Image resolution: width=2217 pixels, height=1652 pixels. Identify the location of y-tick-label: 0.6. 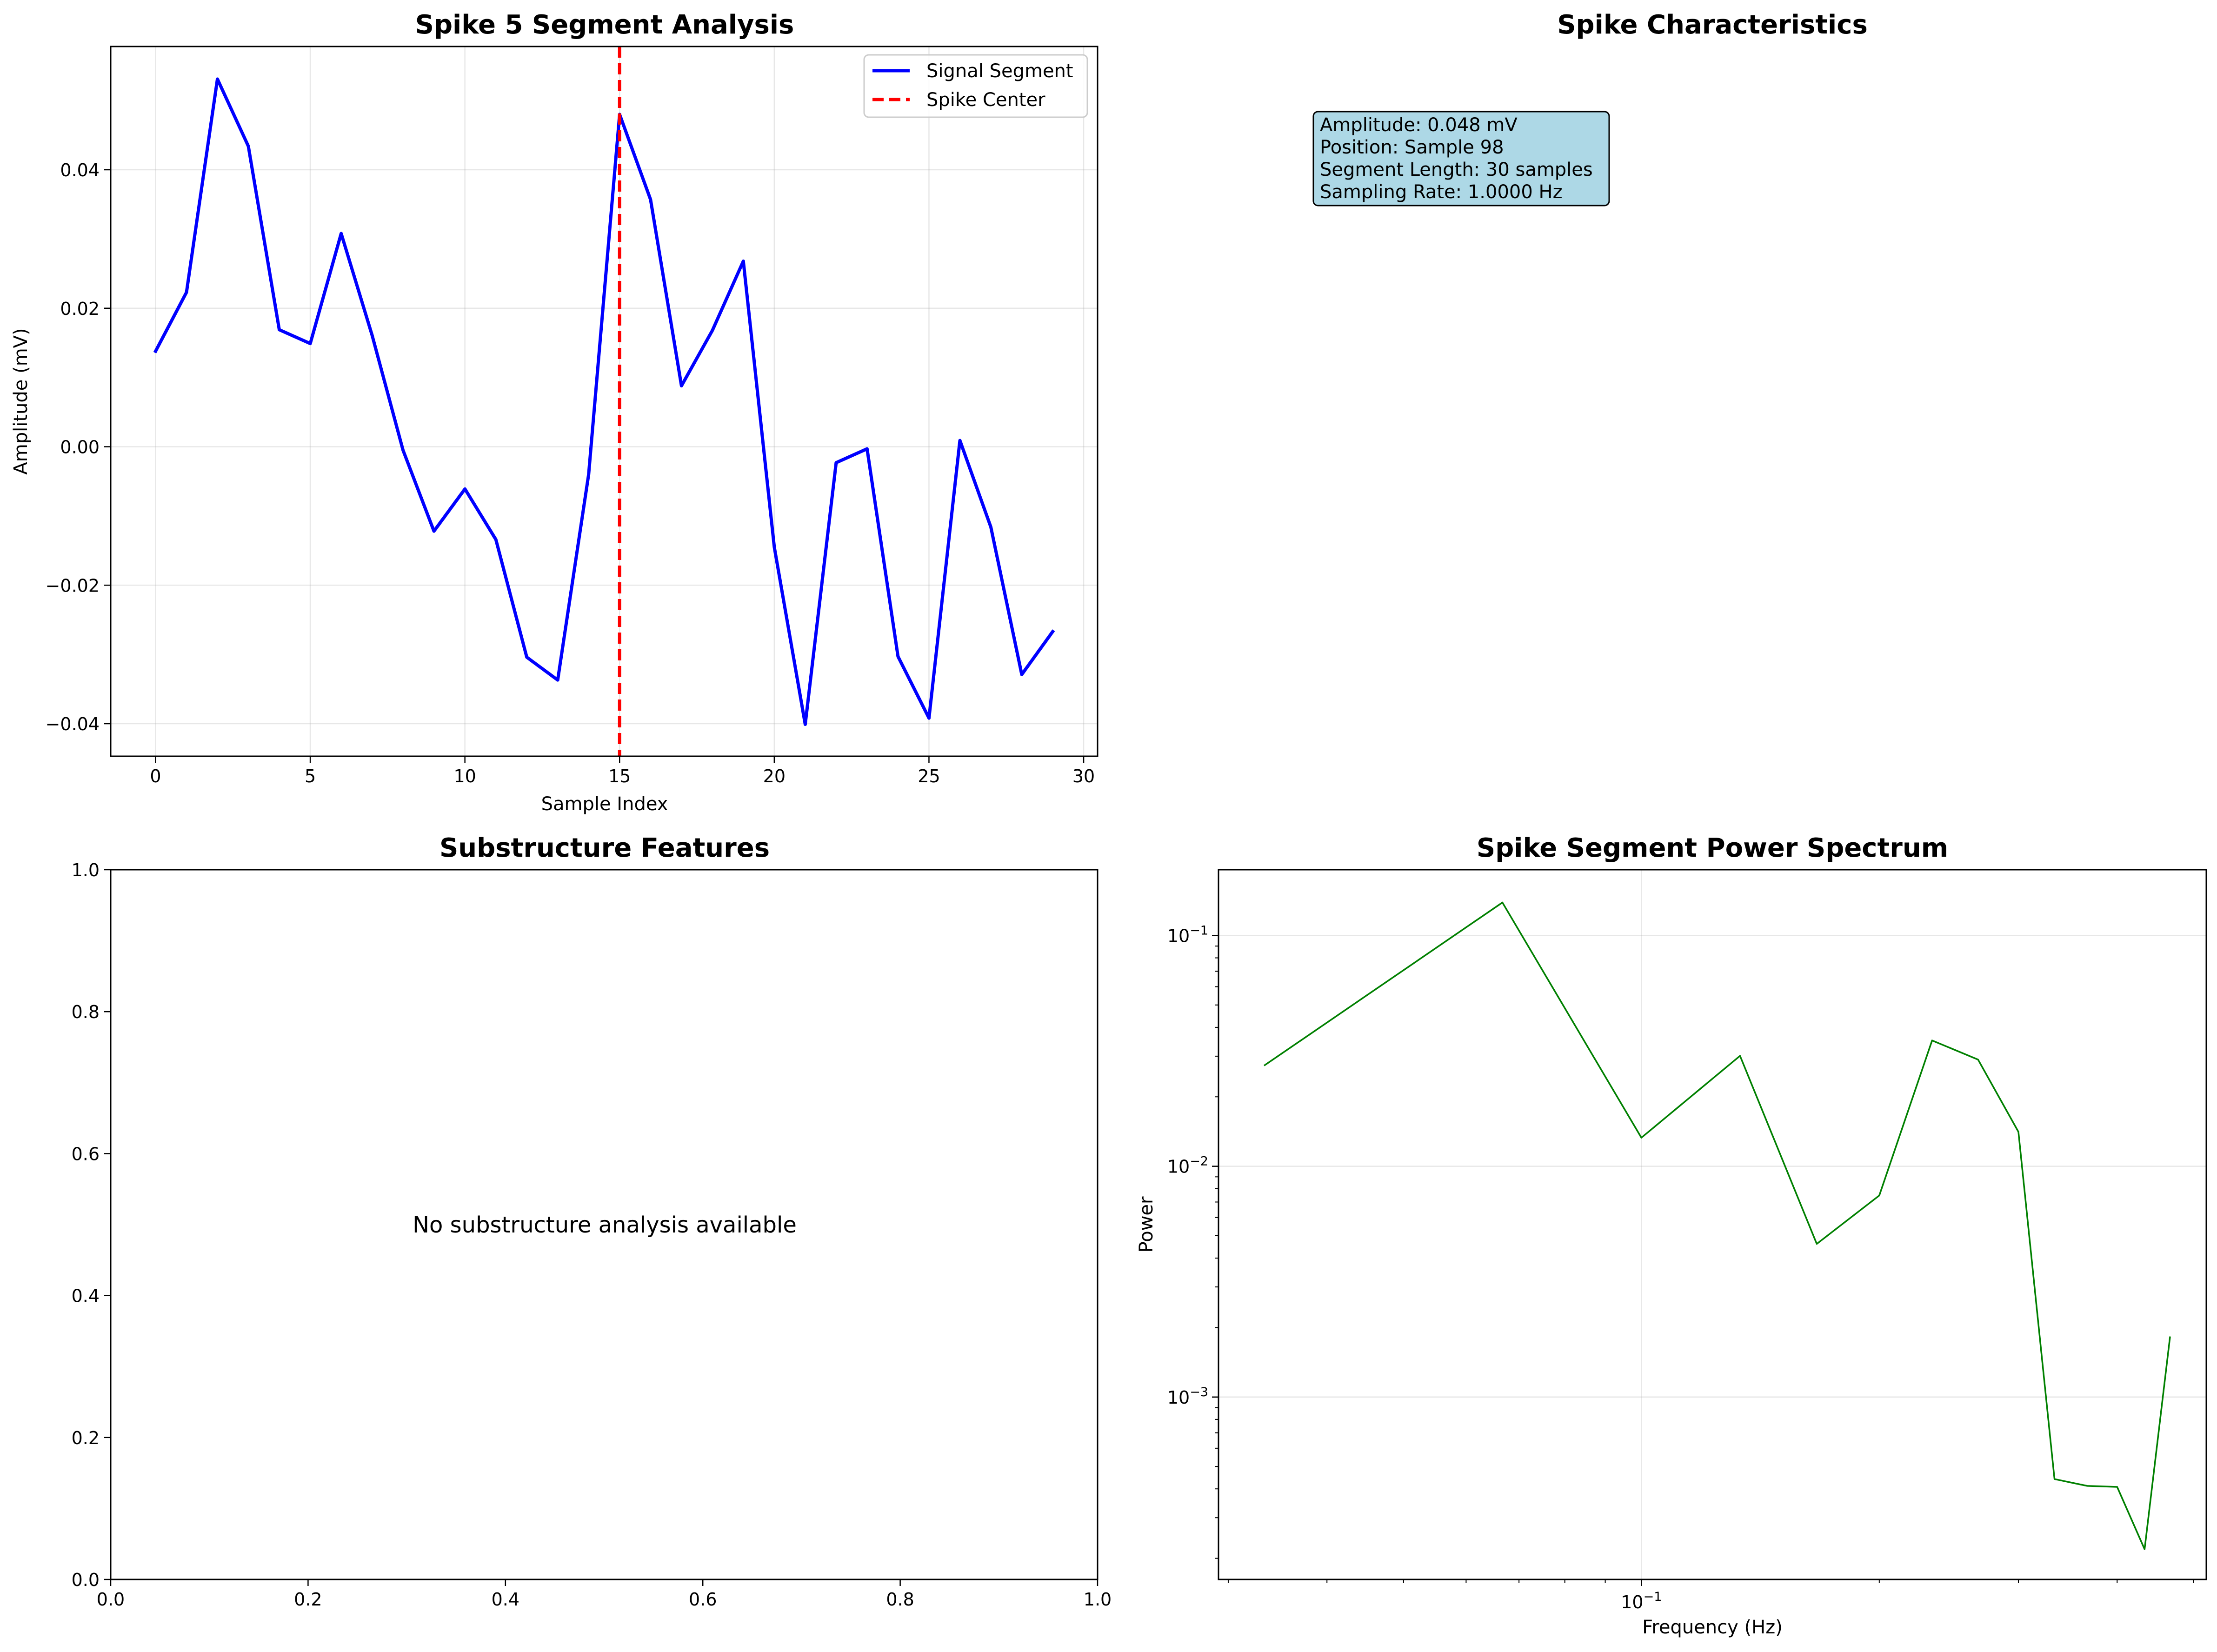
(86, 1154).